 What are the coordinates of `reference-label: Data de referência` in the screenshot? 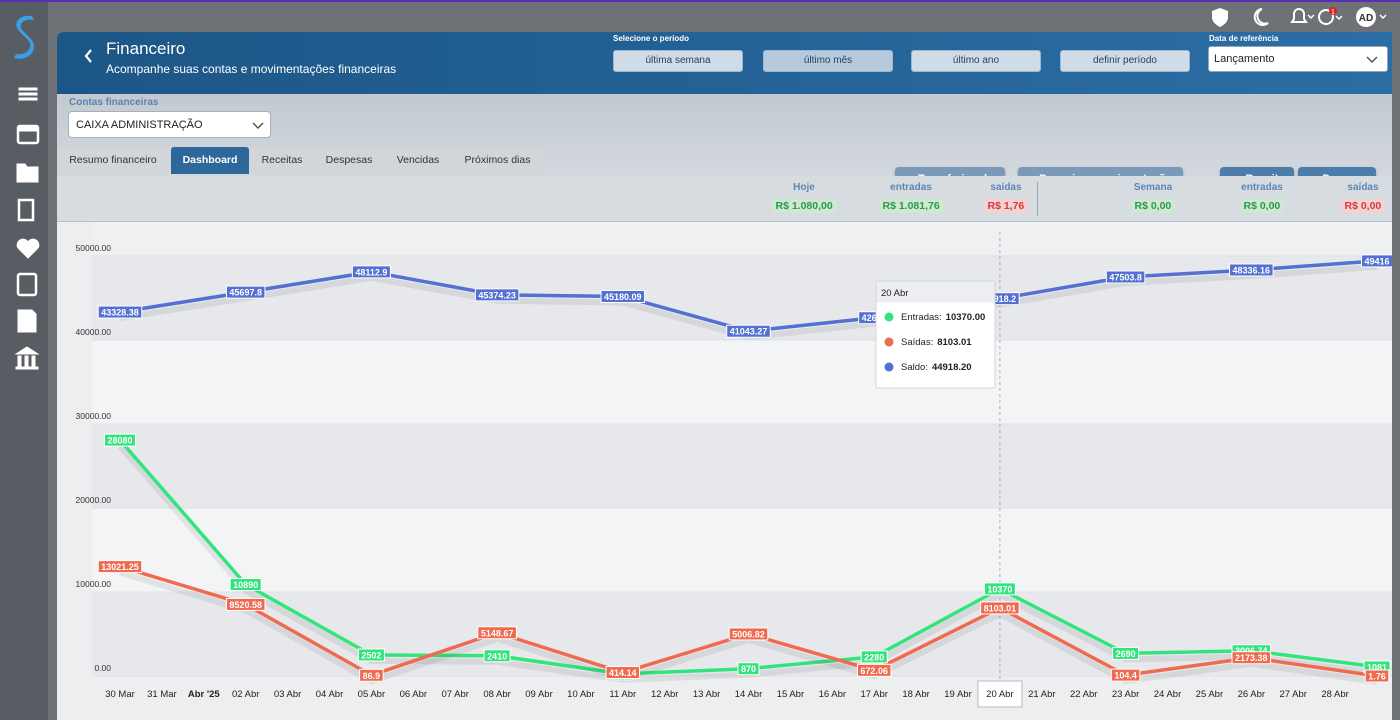 It's located at (1244, 38).